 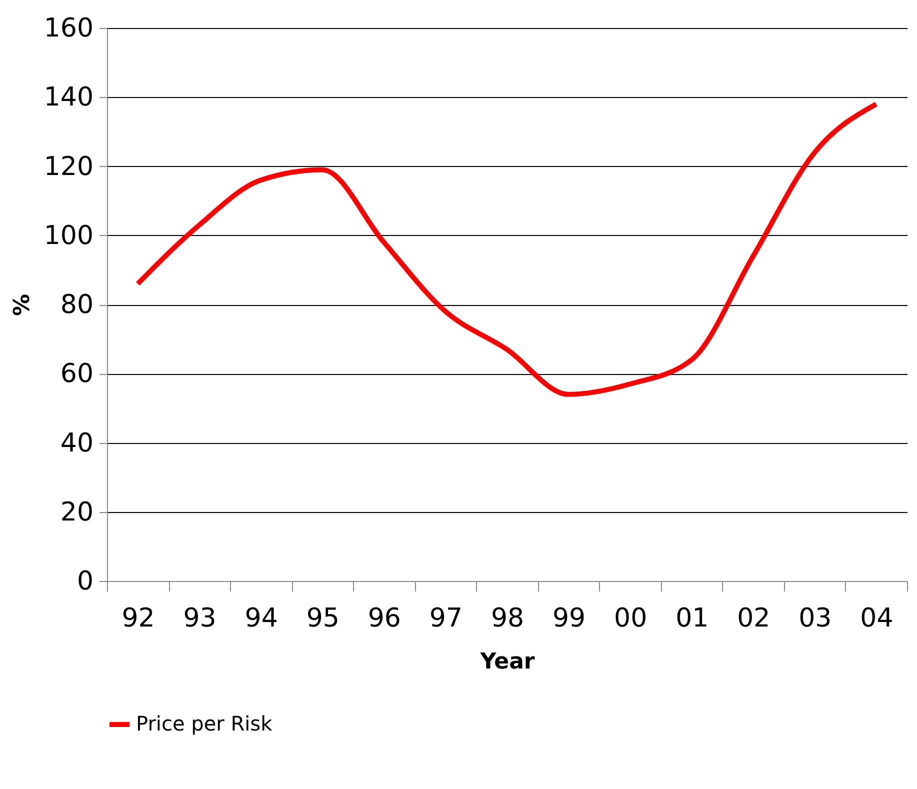 I want to click on y-tick-label: 100, so click(x=69, y=235).